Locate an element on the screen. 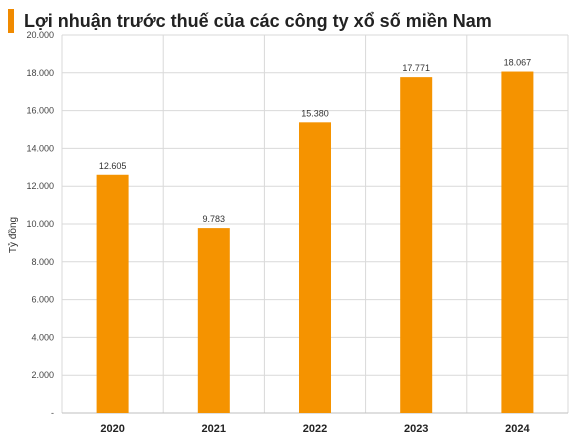 The height and width of the screenshot is (439, 580). y-tick-label: 8.000 is located at coordinates (42, 262).